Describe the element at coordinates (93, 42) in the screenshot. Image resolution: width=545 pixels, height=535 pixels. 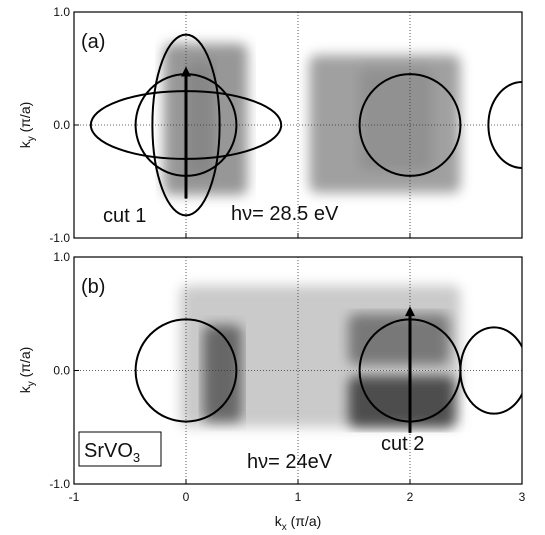
I see `panel-a-label: (a)` at that location.